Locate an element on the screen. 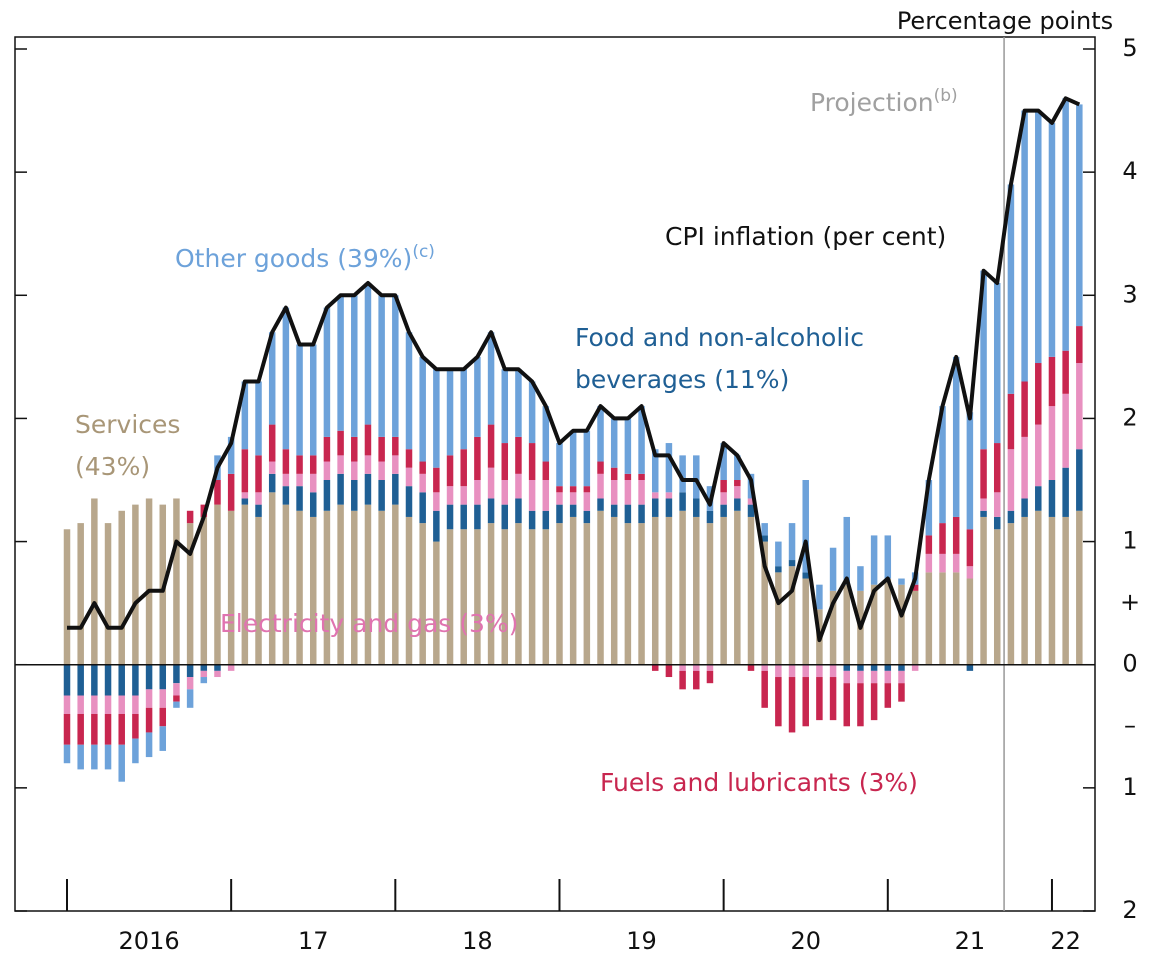 The width and height of the screenshot is (1169, 959). series-label: Electricity and gas (3%) is located at coordinates (369, 623).